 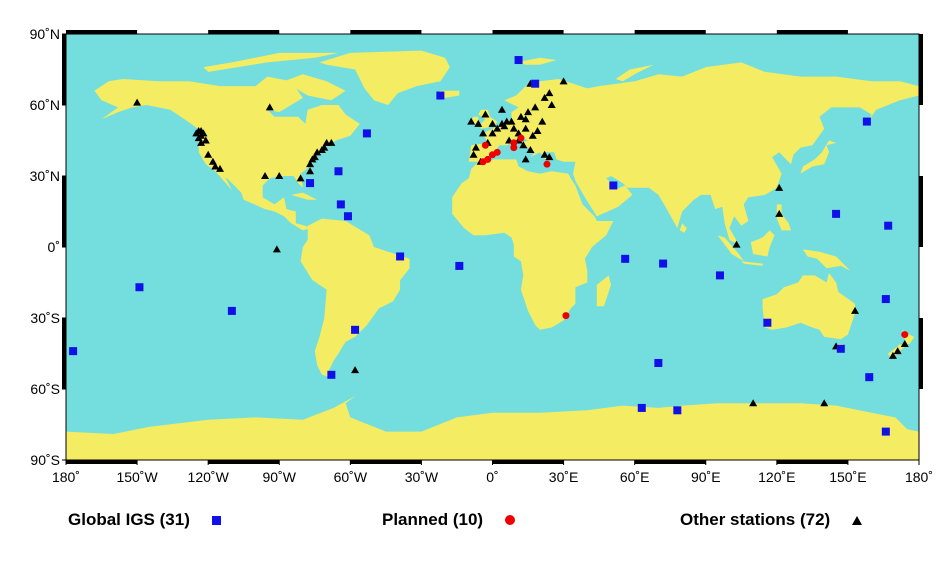 I want to click on lon-label: 150˚E, so click(x=847, y=477).